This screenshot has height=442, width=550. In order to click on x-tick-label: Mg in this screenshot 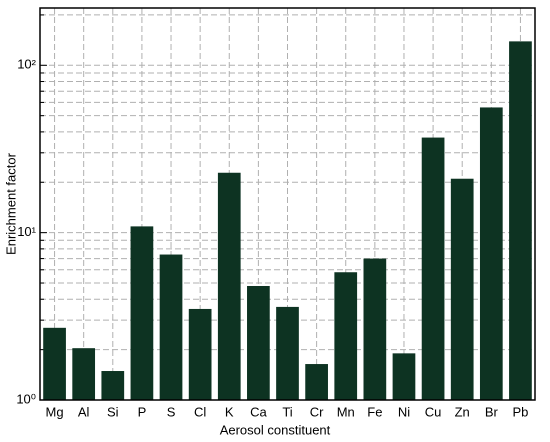, I will do `click(55, 411)`.